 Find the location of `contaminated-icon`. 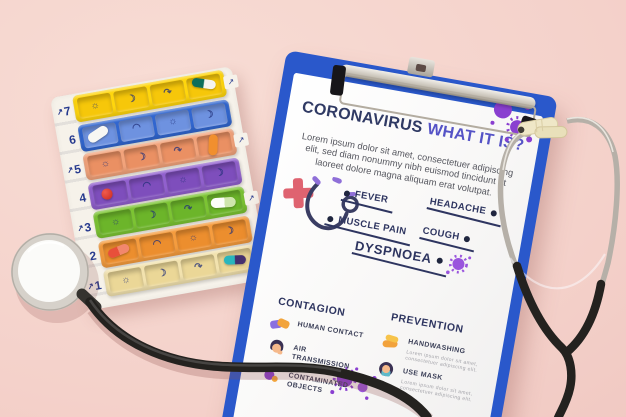

contaminated-icon is located at coordinates (271, 375).